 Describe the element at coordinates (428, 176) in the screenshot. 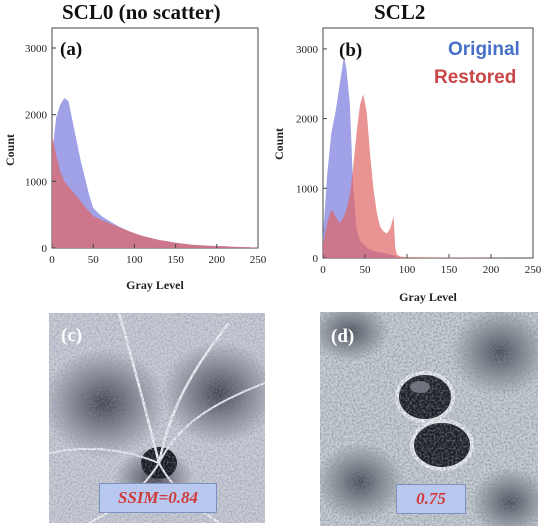

I see `series-restored-b` at that location.